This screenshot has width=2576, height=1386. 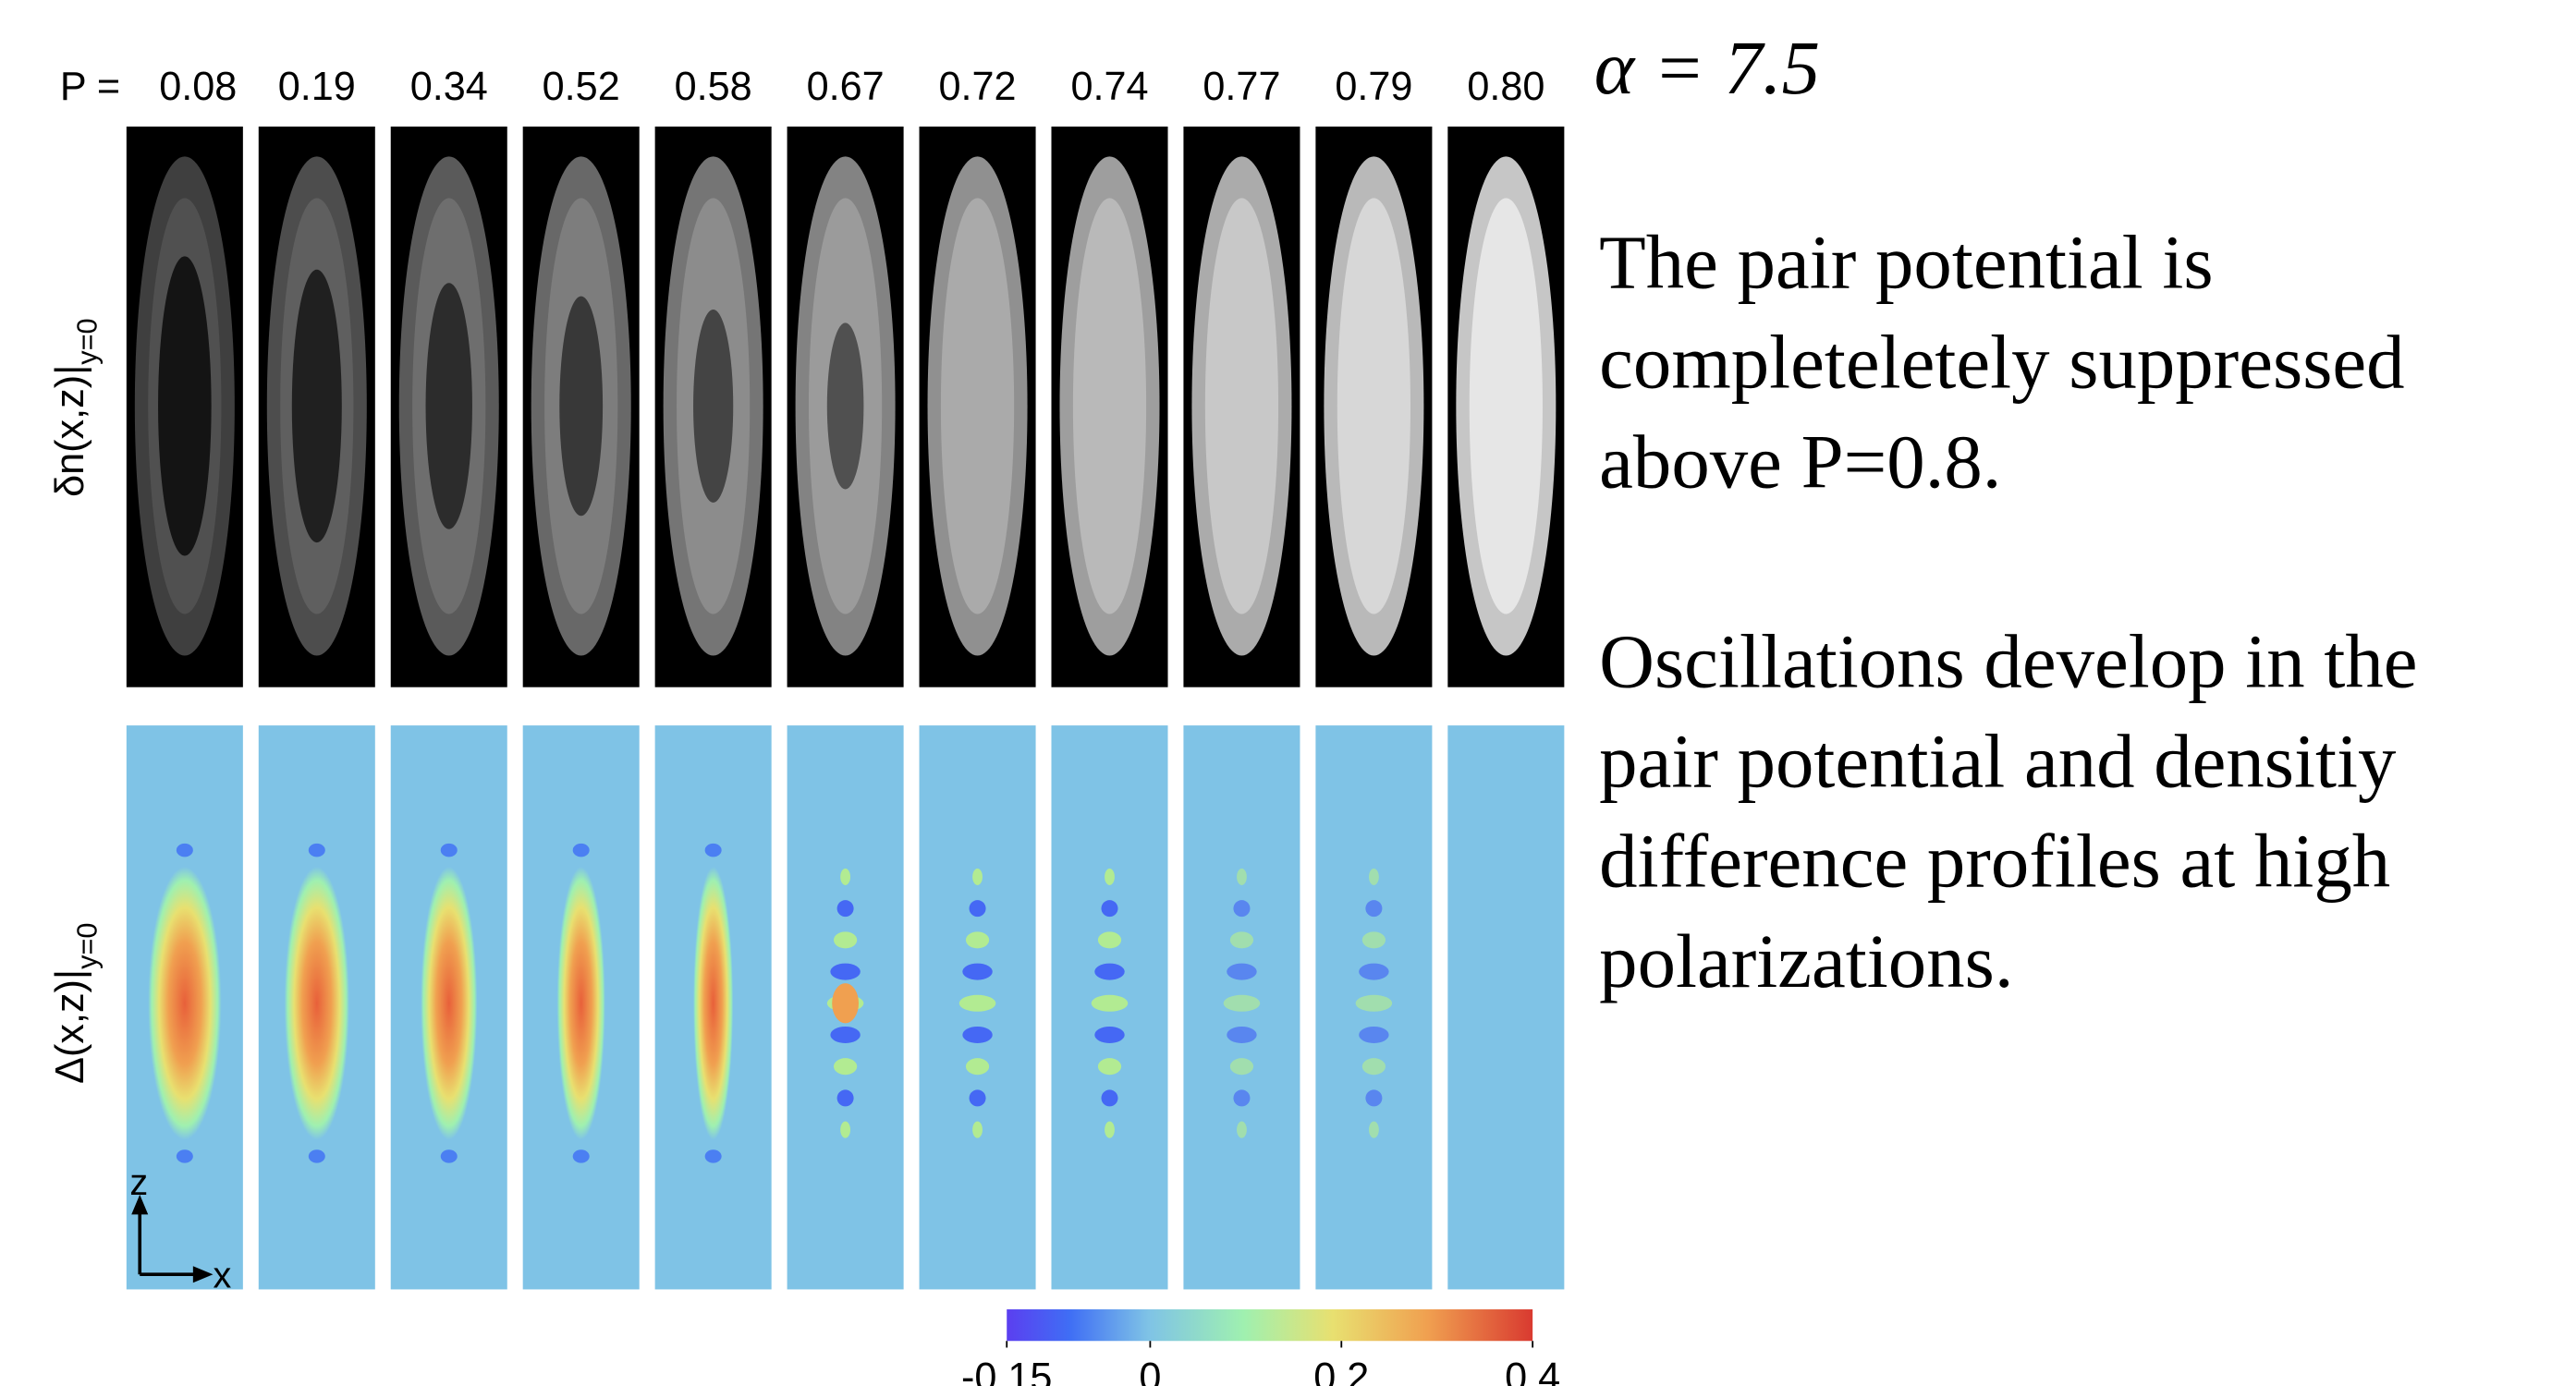 I want to click on paragraph-line: above P=0.8., so click(x=1800, y=462).